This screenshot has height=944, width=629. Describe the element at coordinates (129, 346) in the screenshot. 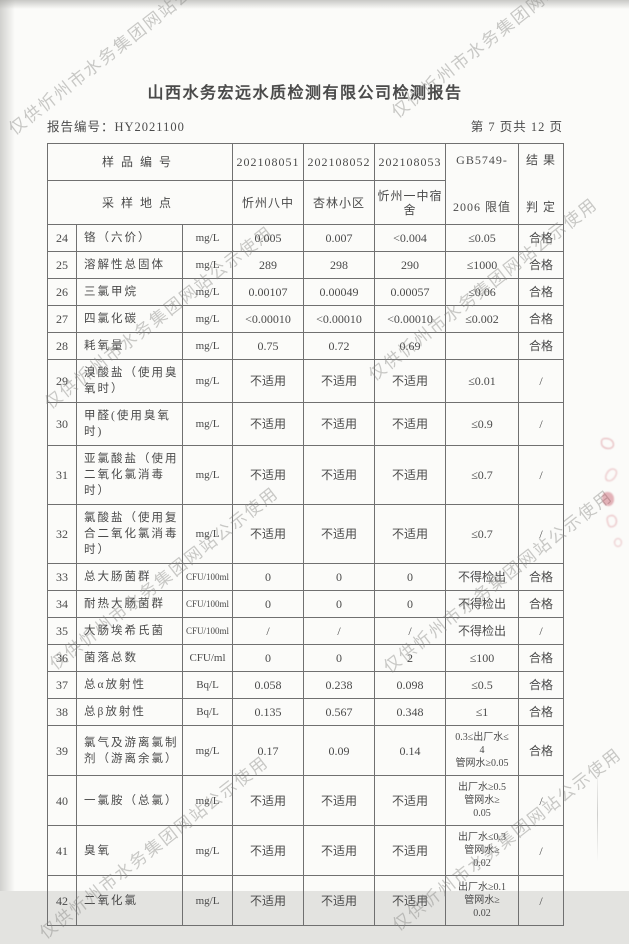

I see `item-name: 耗氧量` at that location.